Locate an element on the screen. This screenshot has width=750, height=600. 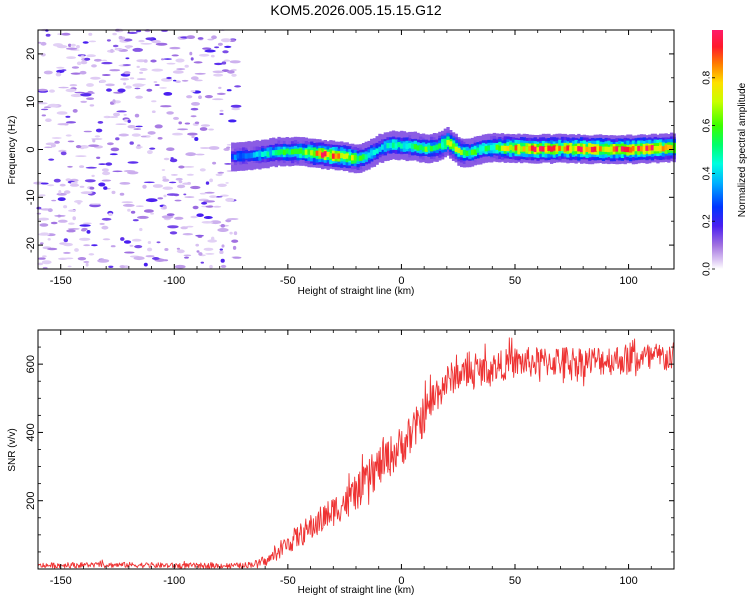
y-tick-label: 0 is located at coordinates (31, 149).